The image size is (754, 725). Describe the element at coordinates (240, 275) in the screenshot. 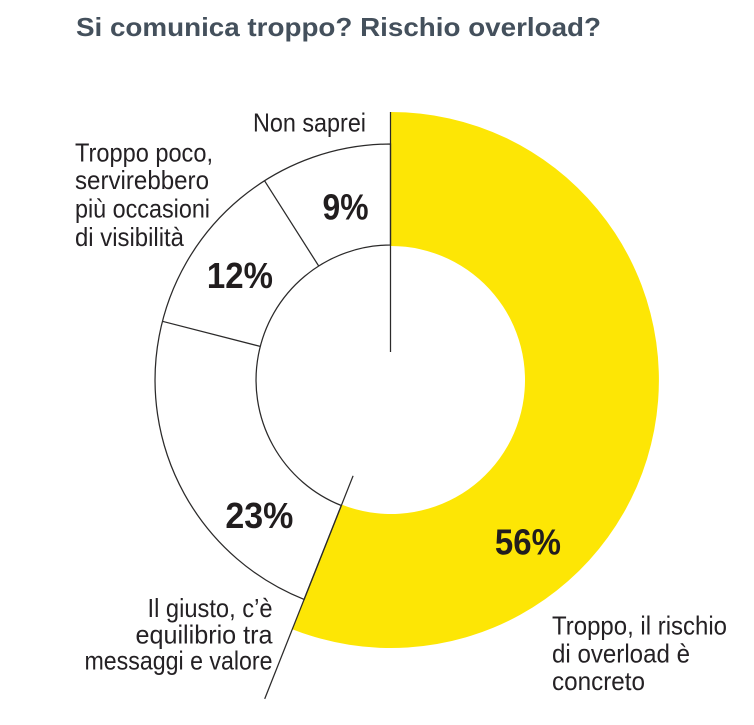

I see `svg-text: 12%` at that location.